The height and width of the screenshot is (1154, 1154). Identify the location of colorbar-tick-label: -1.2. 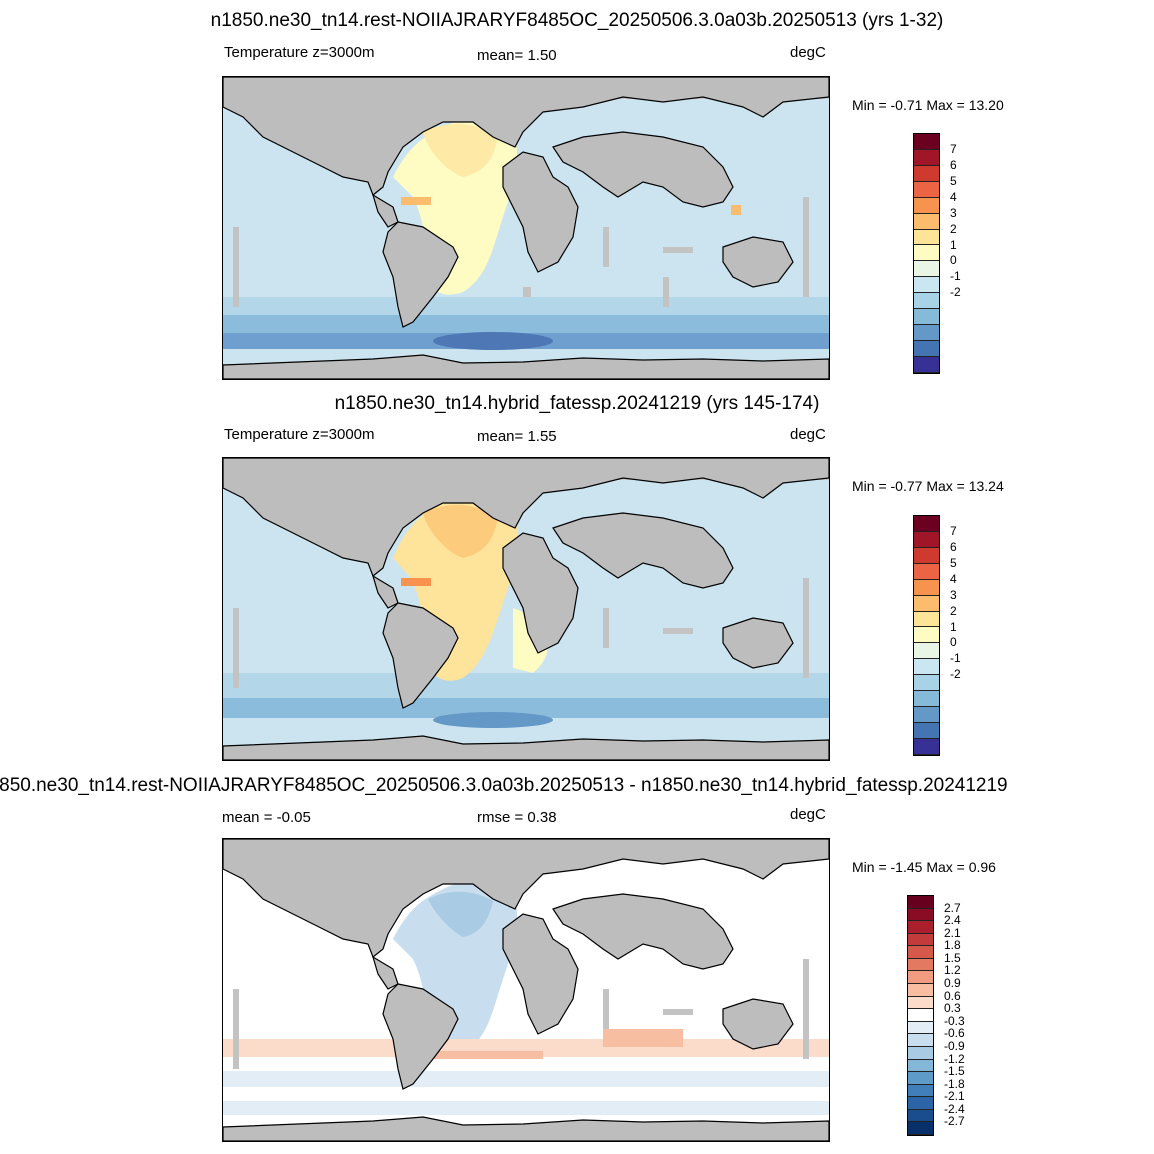
(954, 1058).